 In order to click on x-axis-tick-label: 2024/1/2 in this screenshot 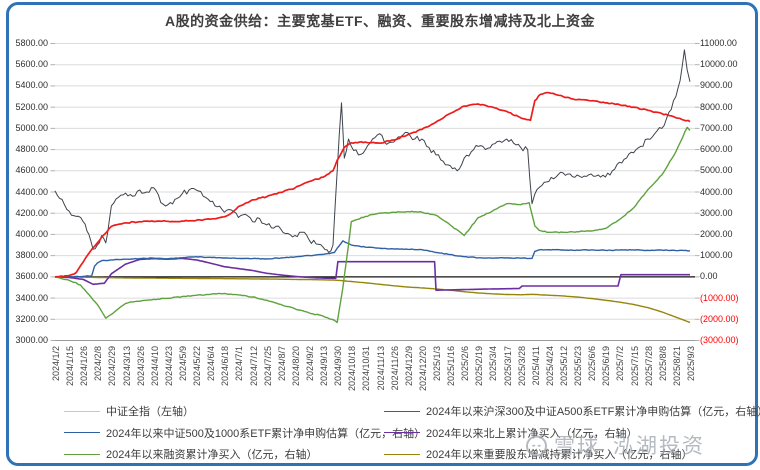, I will do `click(56, 364)`.